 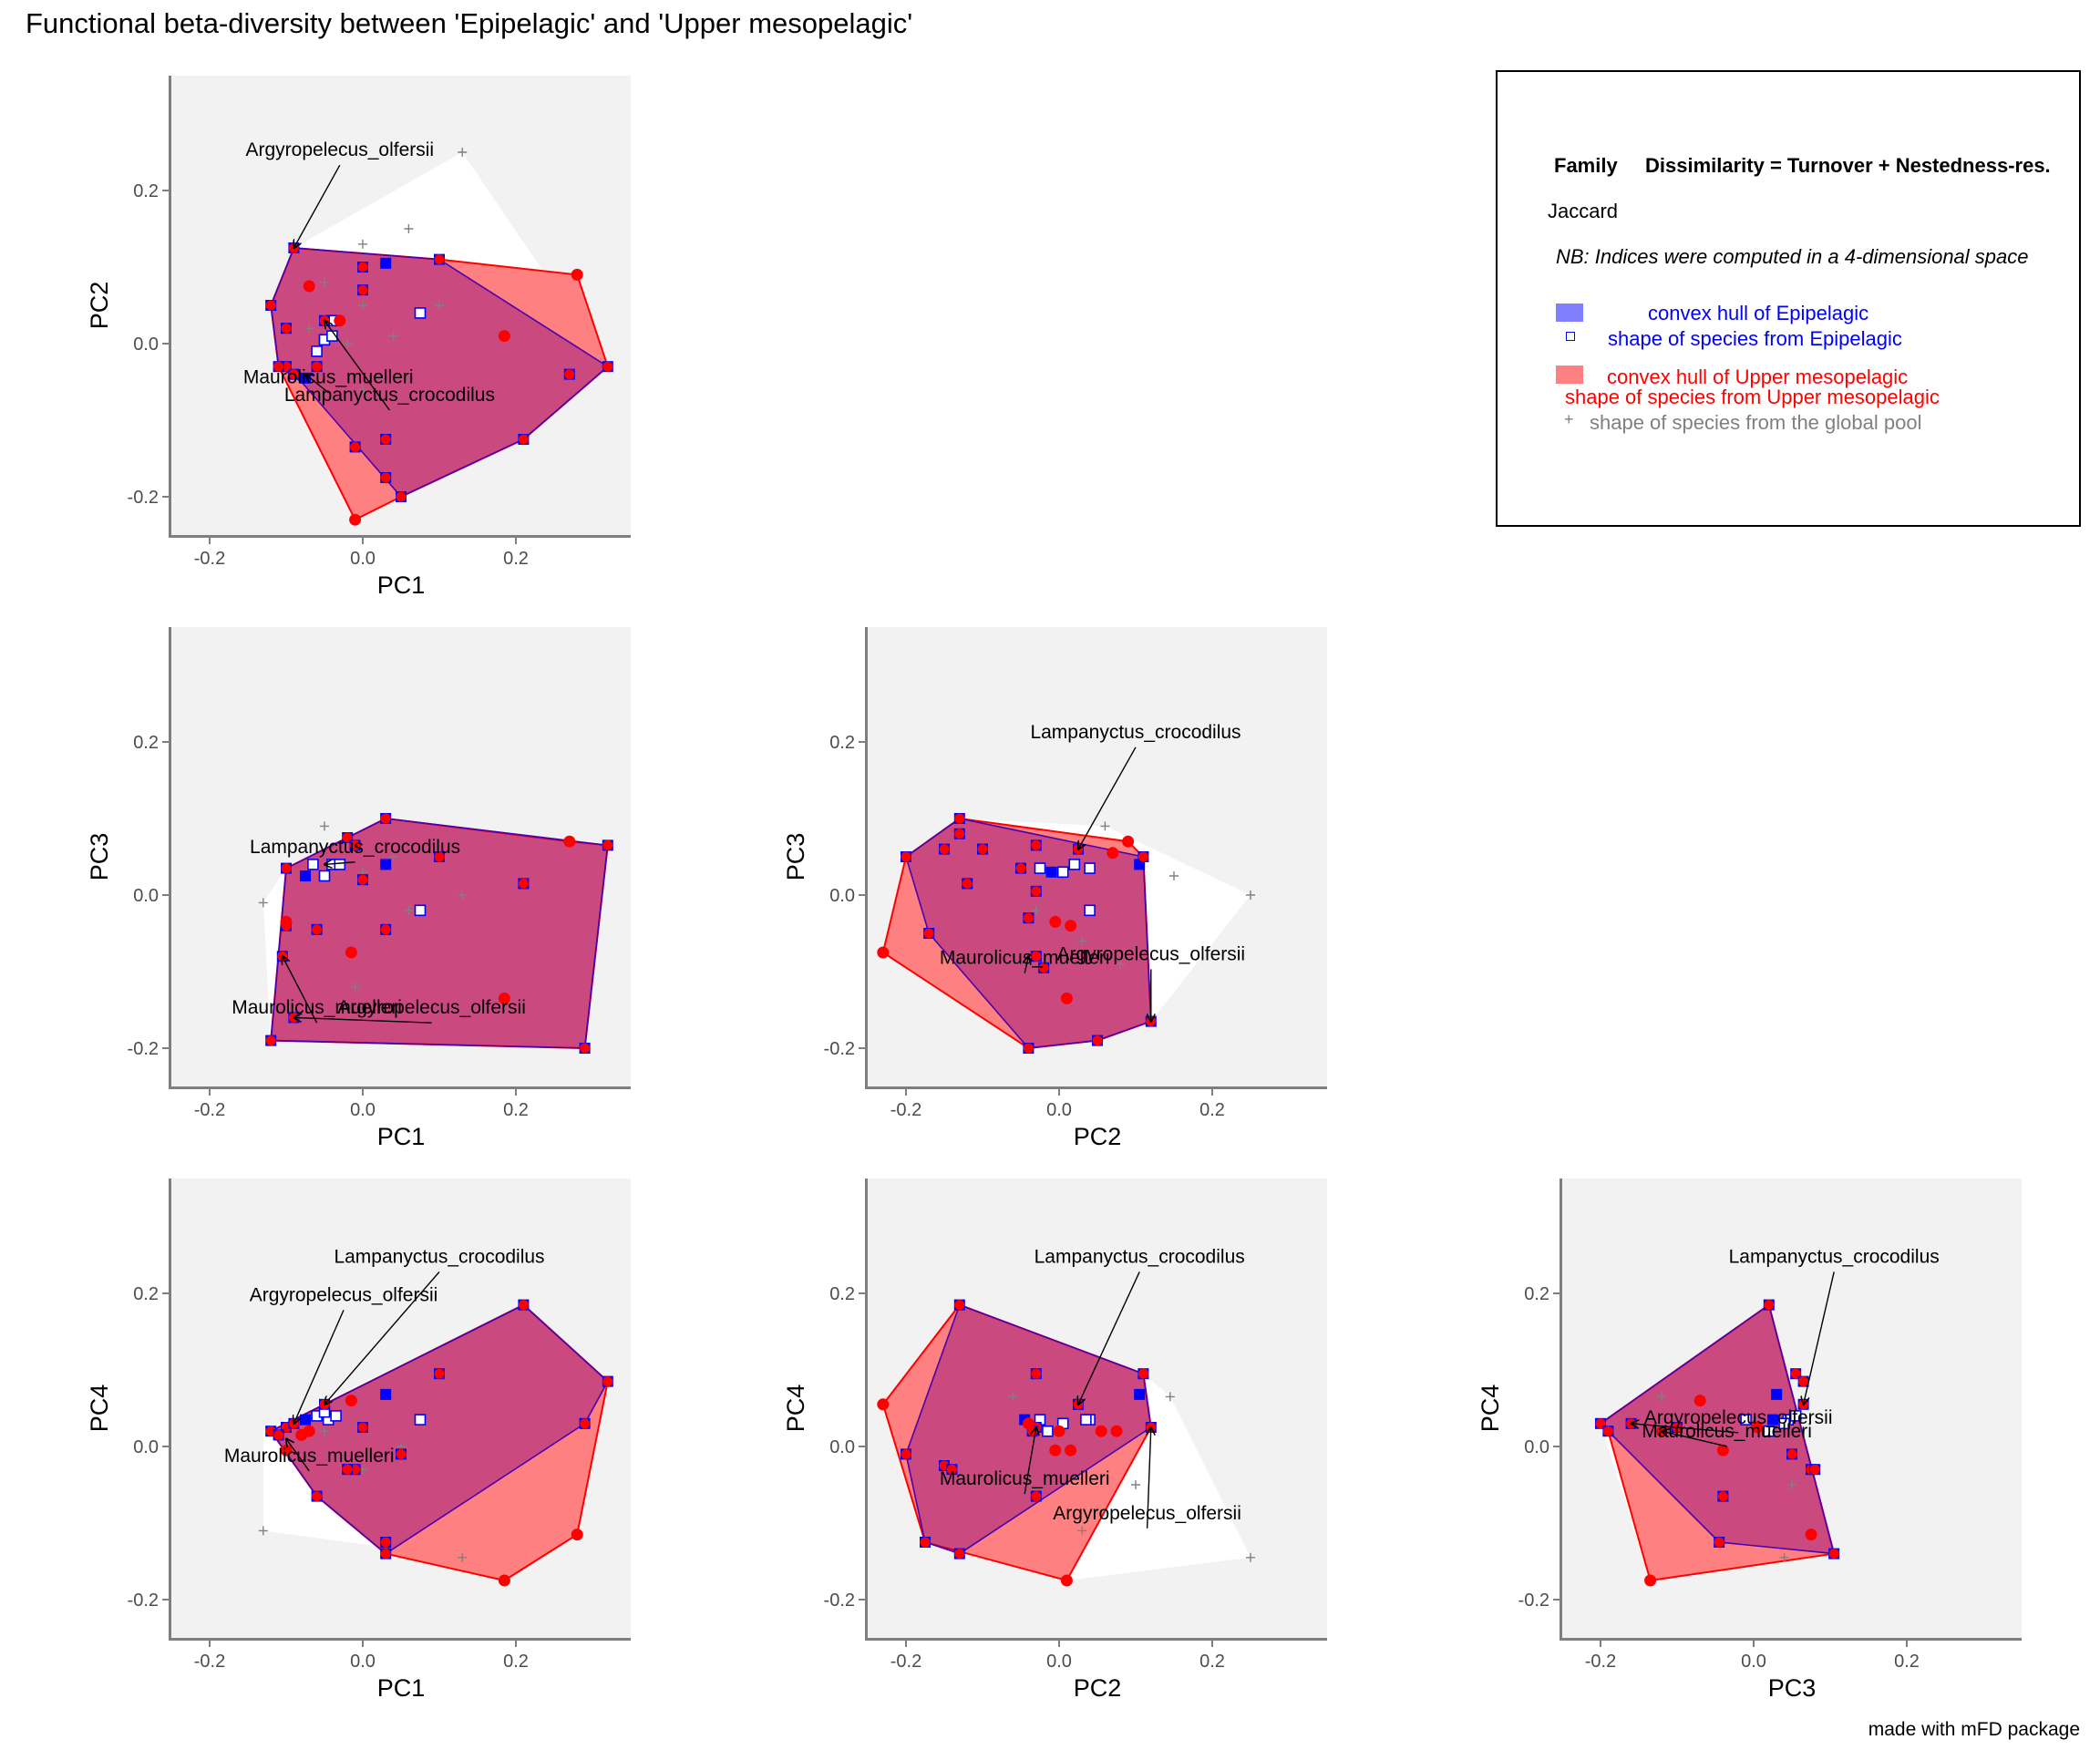 What do you see at coordinates (99, 306) in the screenshot?
I see `y-axis-label: PC2` at bounding box center [99, 306].